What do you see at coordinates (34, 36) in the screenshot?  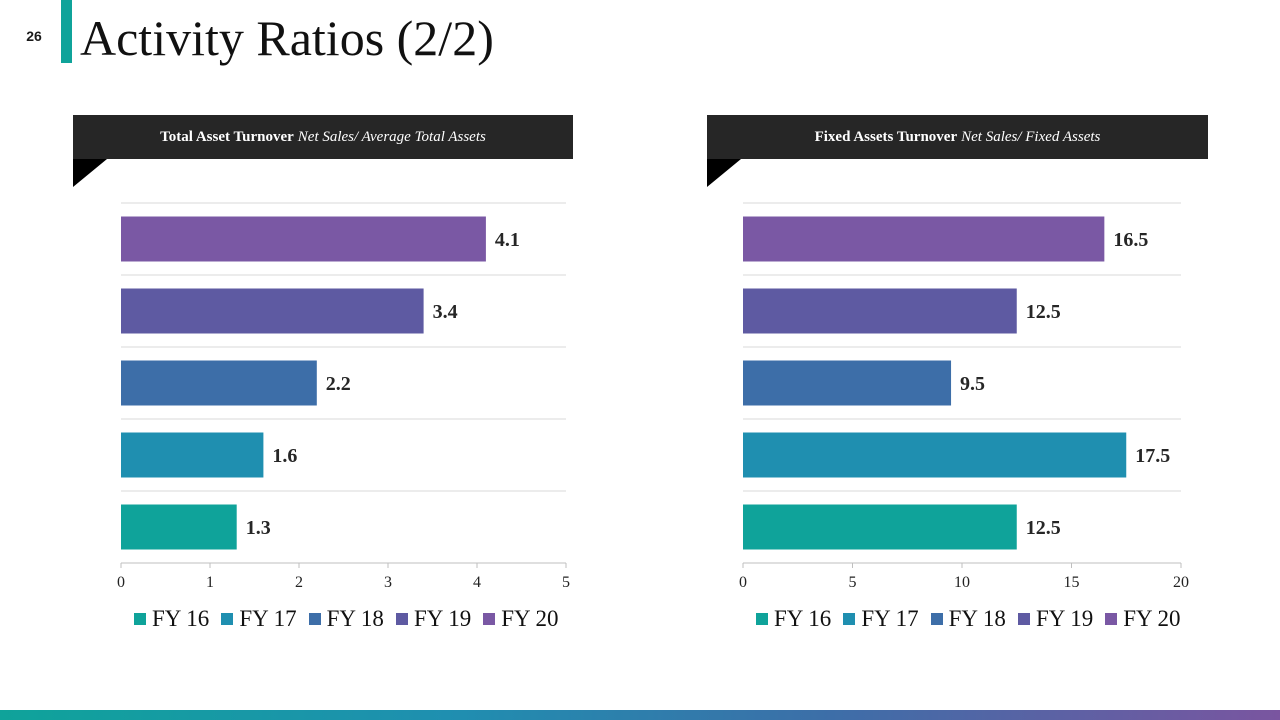 I see `slide-number: 26` at bounding box center [34, 36].